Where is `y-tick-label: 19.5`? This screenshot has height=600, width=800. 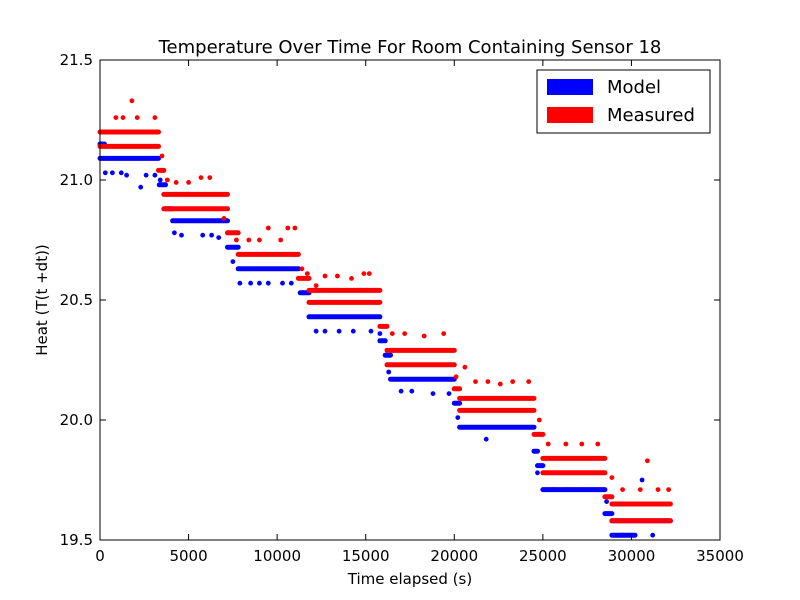
y-tick-label: 19.5 is located at coordinates (76, 540).